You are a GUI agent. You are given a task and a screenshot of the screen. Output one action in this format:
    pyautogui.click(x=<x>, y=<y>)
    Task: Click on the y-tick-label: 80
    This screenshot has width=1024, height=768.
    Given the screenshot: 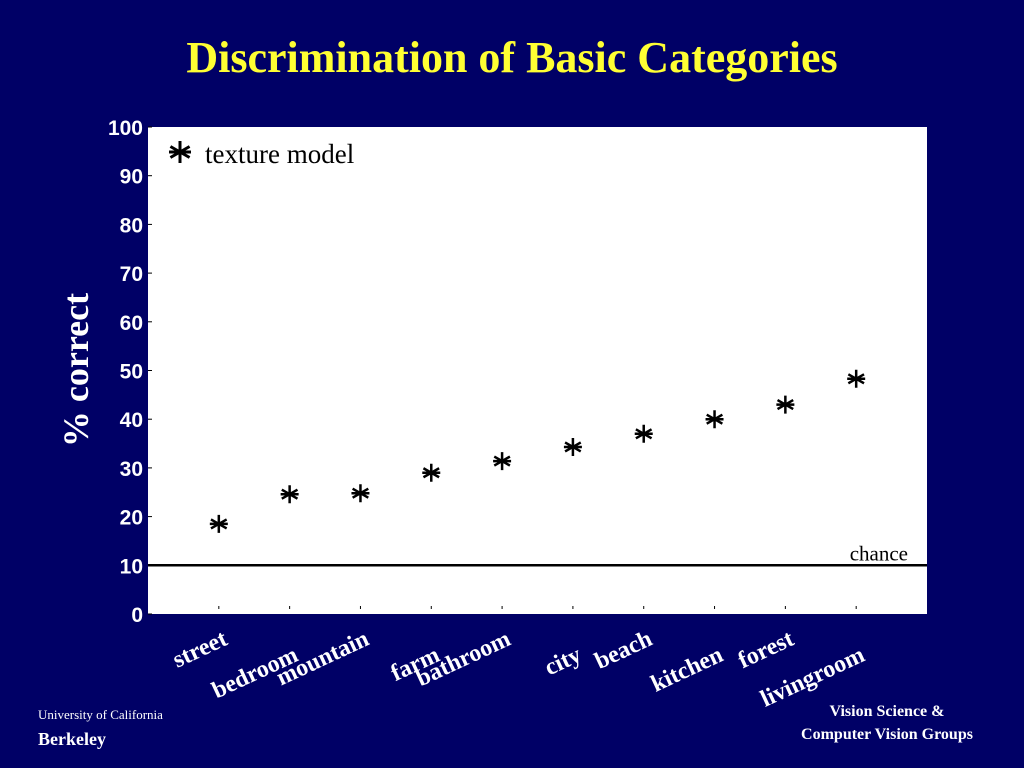 What is the action you would take?
    pyautogui.click(x=131, y=225)
    